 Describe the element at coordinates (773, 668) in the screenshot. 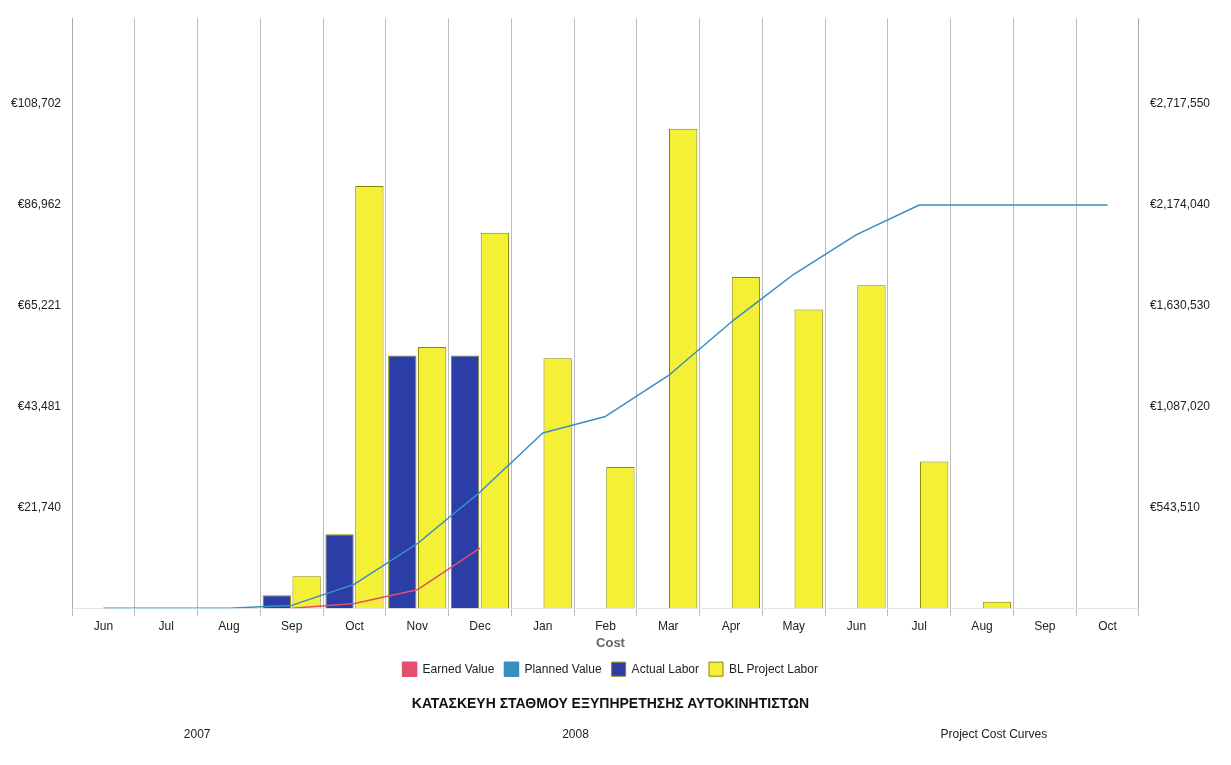

I see `legend-label: BL Project Labor` at that location.